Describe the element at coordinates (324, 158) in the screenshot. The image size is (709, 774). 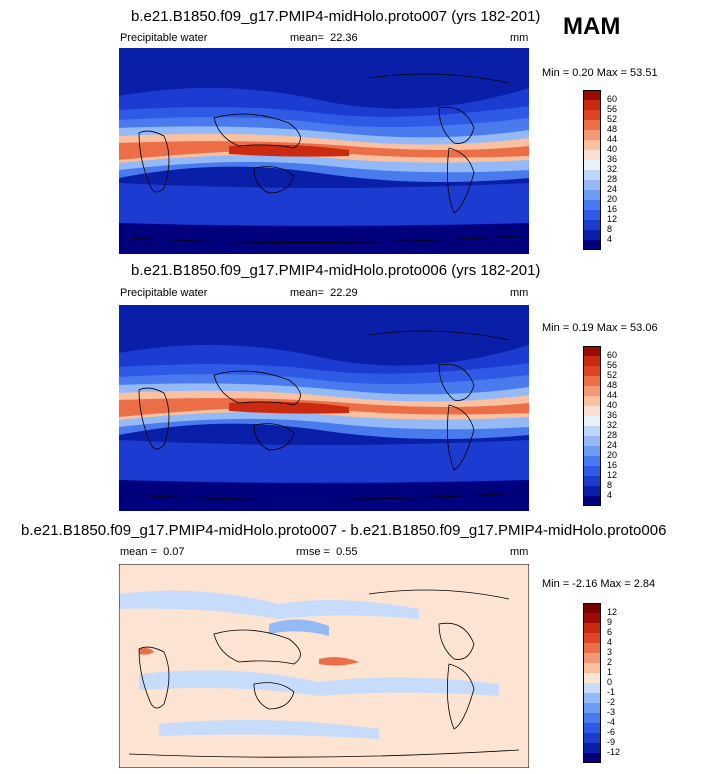
I see `panel-1-coastlines` at that location.